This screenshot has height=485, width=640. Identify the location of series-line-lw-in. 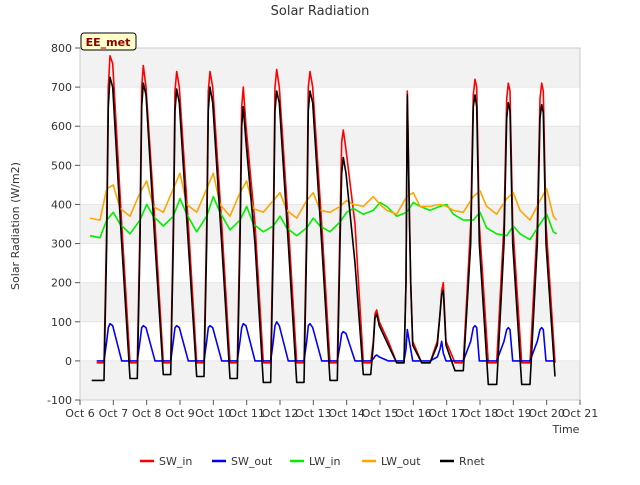
(323, 218).